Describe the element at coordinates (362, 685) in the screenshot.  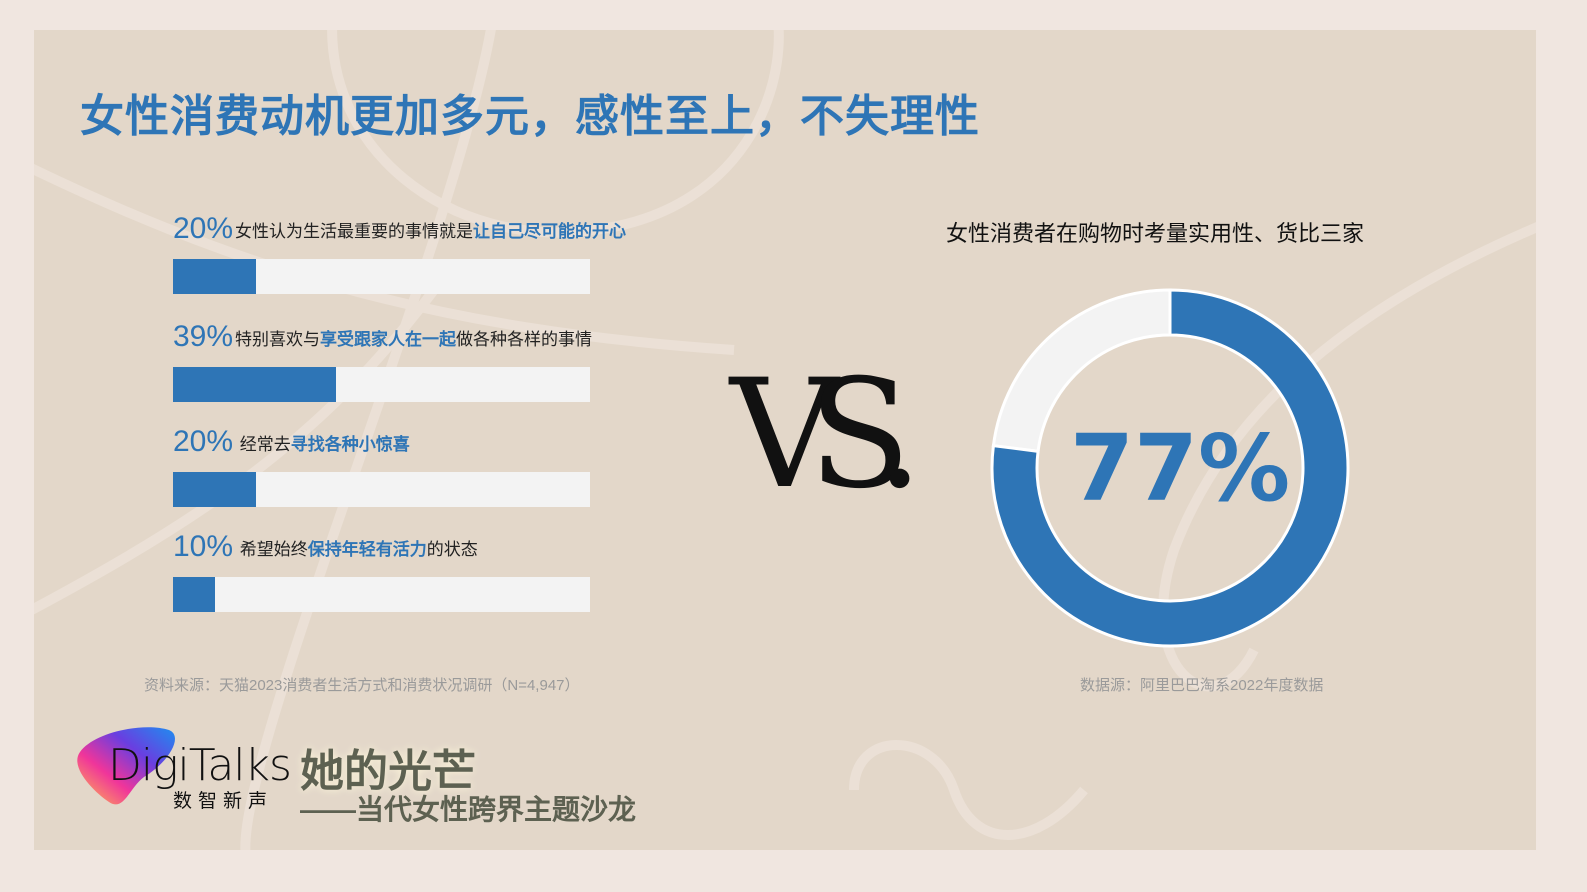
I see `bar-chart-source: 资料来源：天猫2023消费者生活方式和消费状况调研（N=4,947）` at that location.